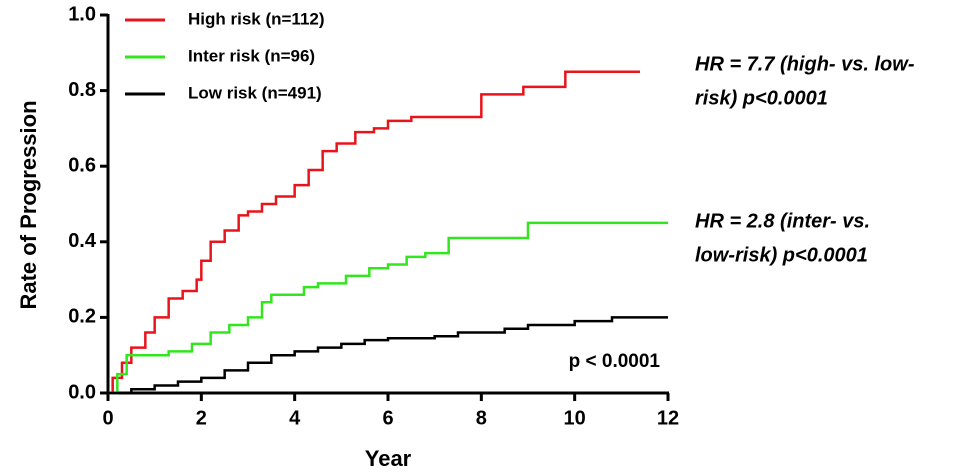  Describe the element at coordinates (781, 255) in the screenshot. I see `annotation: low-risk) p<0.0001` at that location.